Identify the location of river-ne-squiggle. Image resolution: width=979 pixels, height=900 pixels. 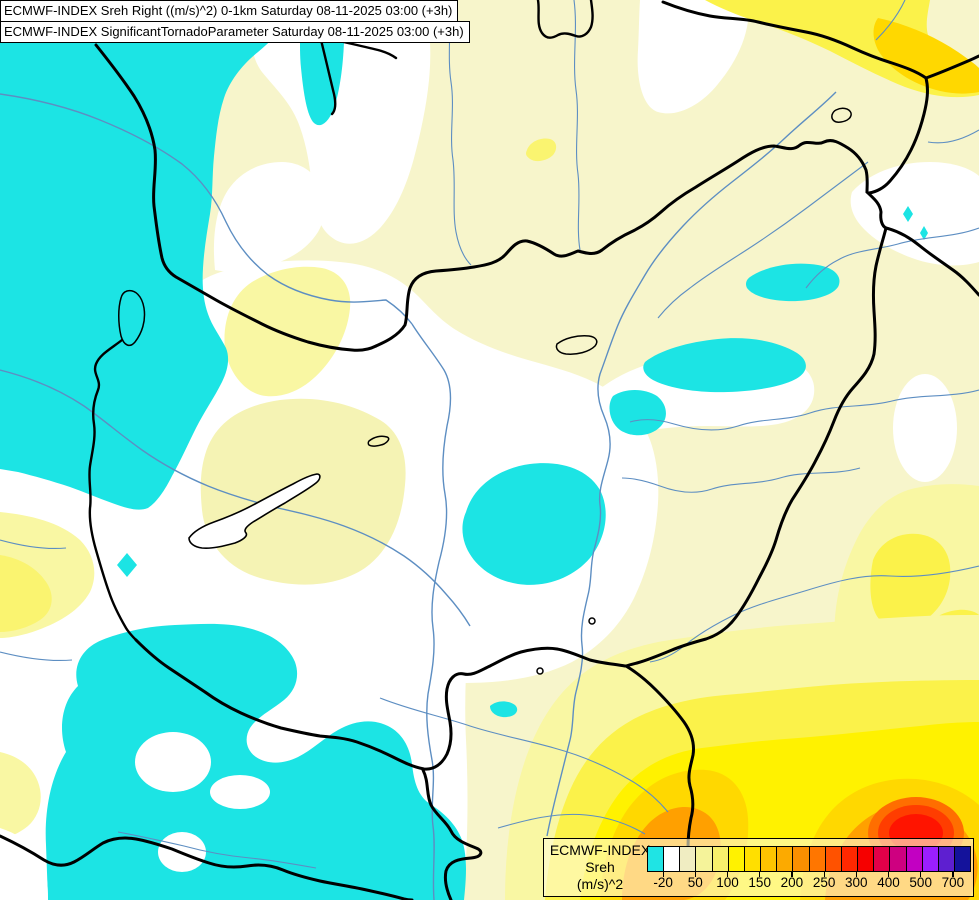
(892, 258).